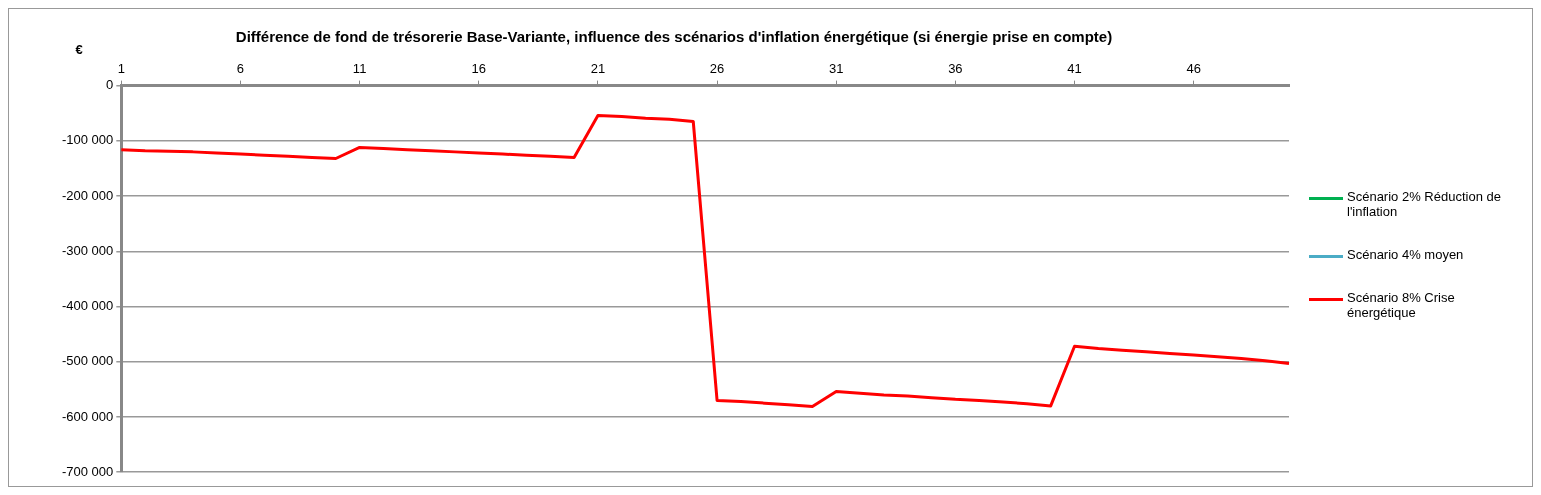  Describe the element at coordinates (121, 69) in the screenshot. I see `x-tick-label: 1` at that location.